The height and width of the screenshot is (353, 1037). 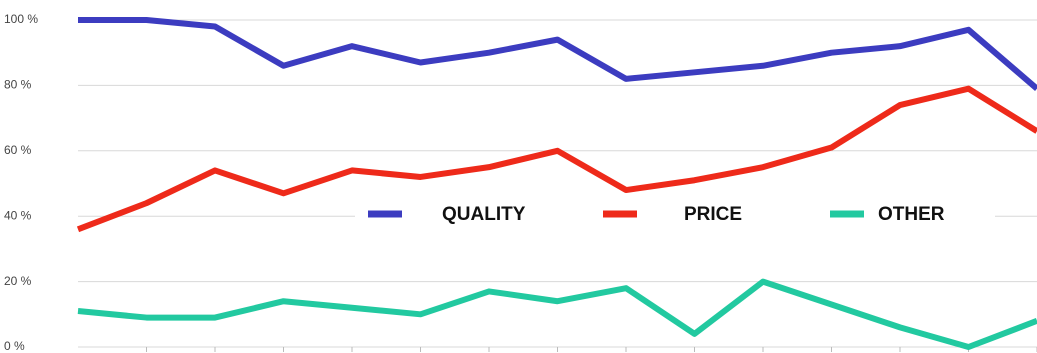 What do you see at coordinates (18, 150) in the screenshot?
I see `y-tick-label: 60 %` at bounding box center [18, 150].